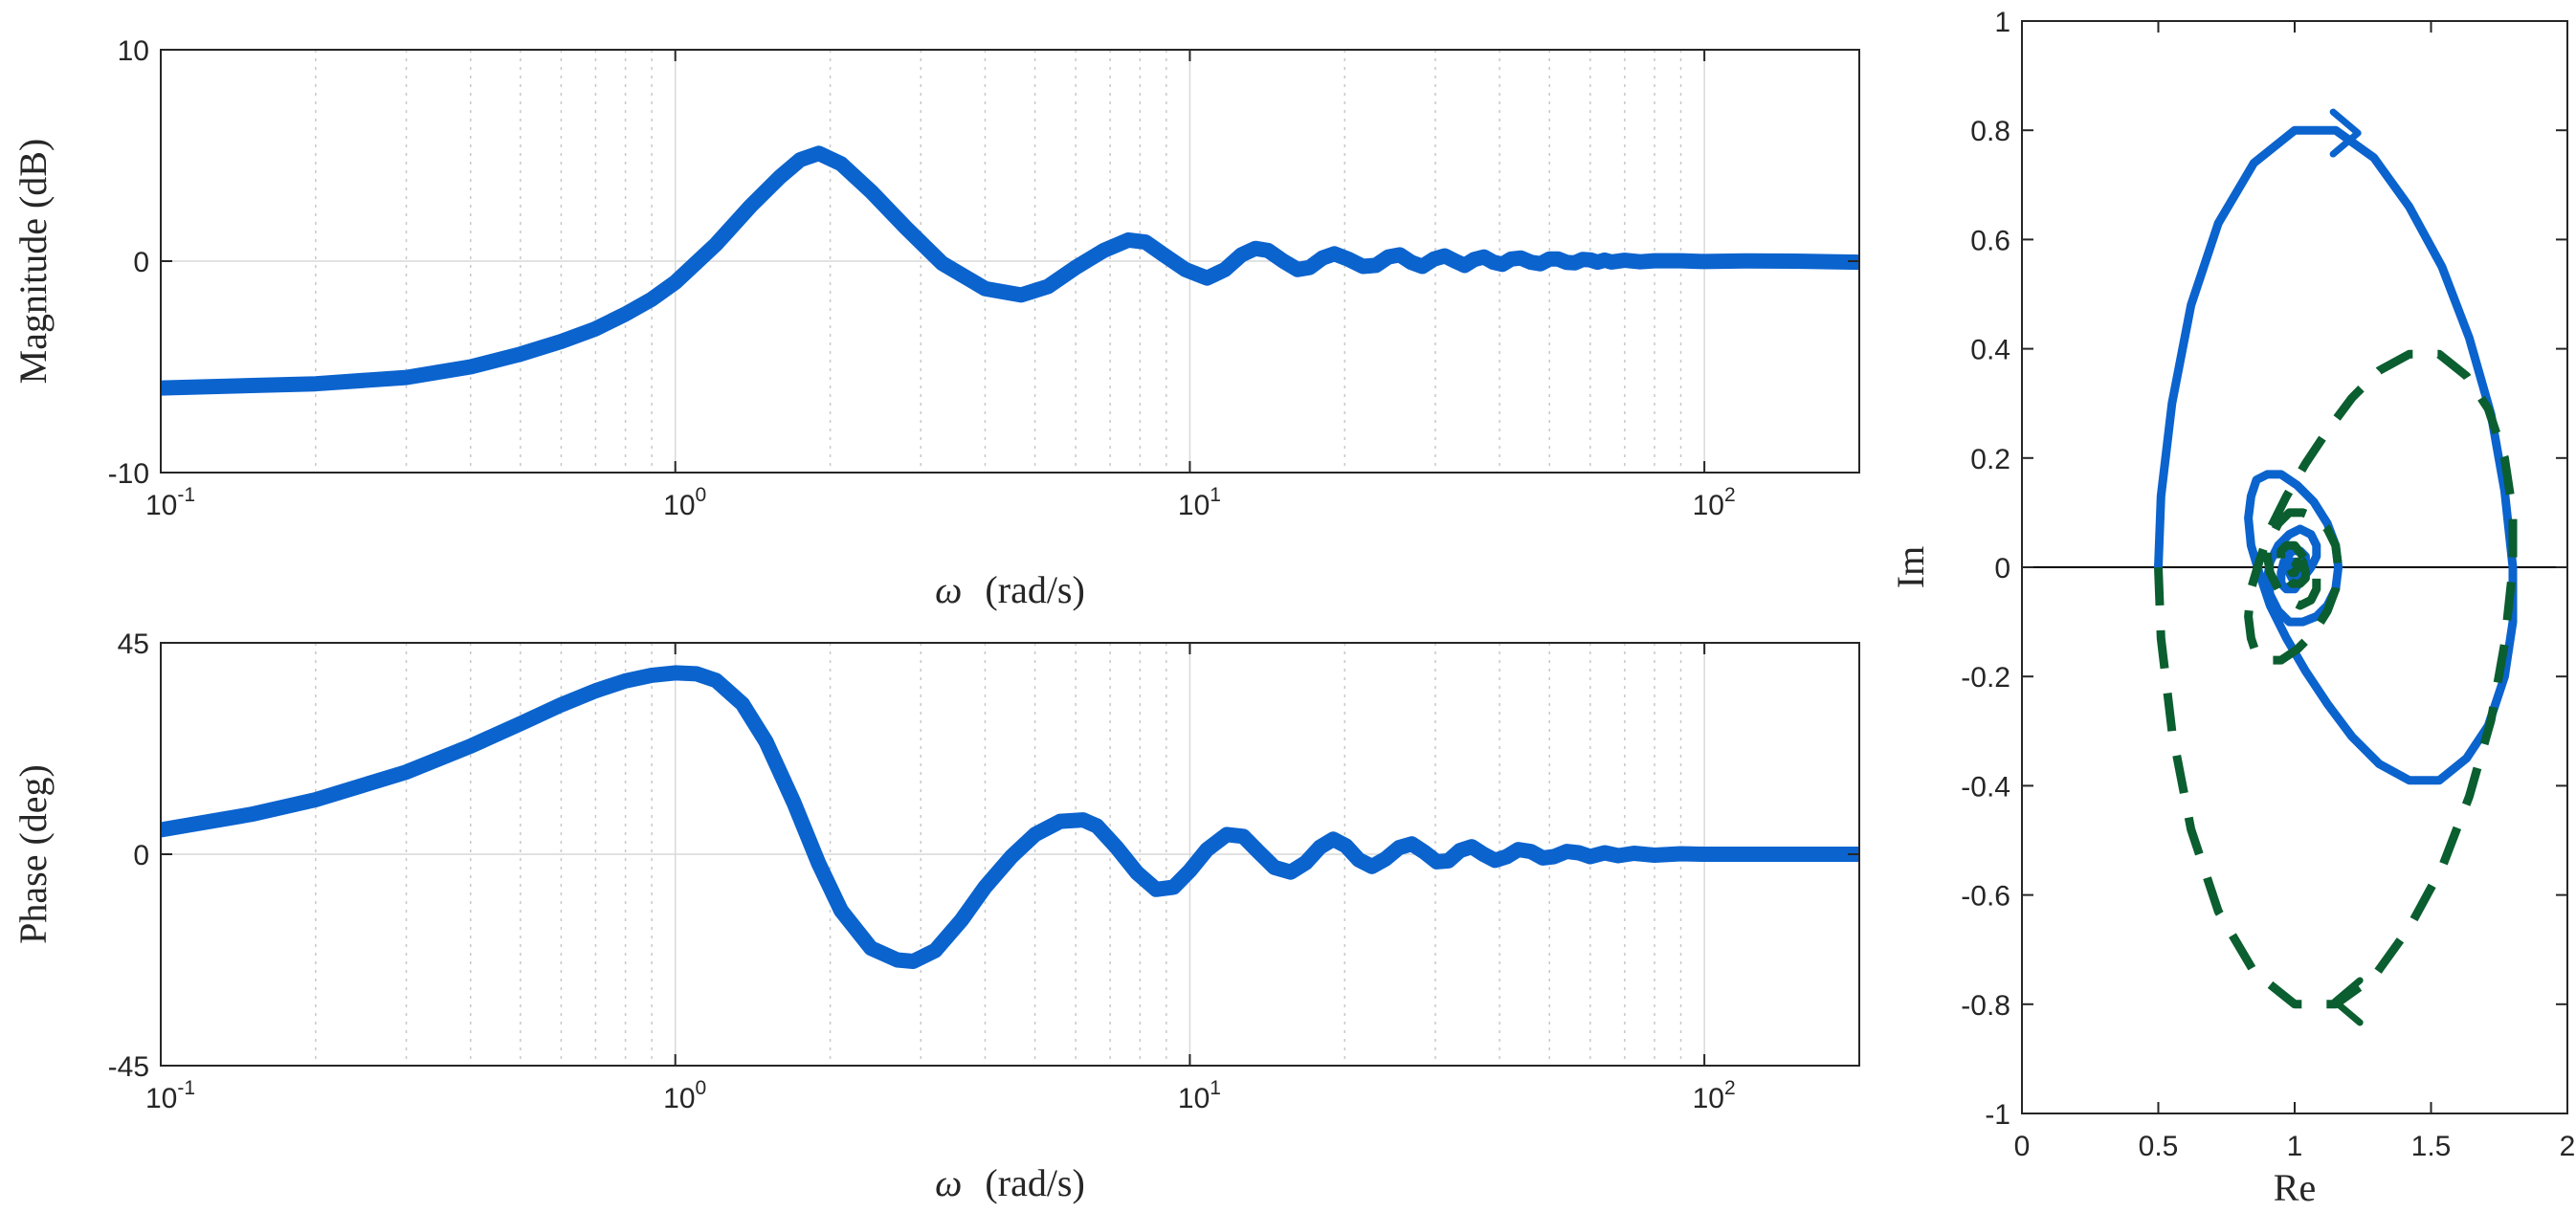 Image resolution: width=2576 pixels, height=1212 pixels. Describe the element at coordinates (1986, 1006) in the screenshot. I see `y-tick-label: -0.8` at that location.